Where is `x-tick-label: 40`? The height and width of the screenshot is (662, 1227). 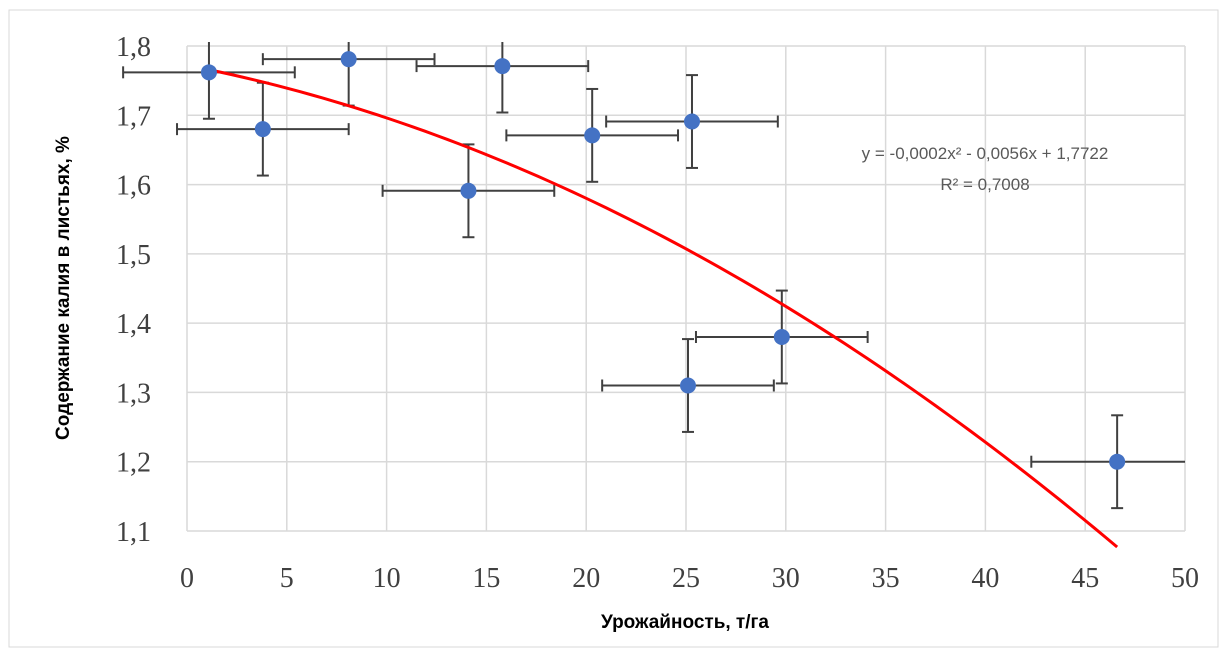 x-tick-label: 40 is located at coordinates (985, 578).